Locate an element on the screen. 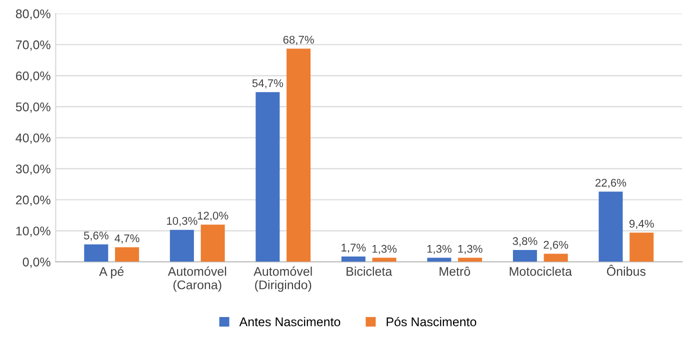 This screenshot has width=696, height=340. data-label: 4,7% is located at coordinates (127, 239).